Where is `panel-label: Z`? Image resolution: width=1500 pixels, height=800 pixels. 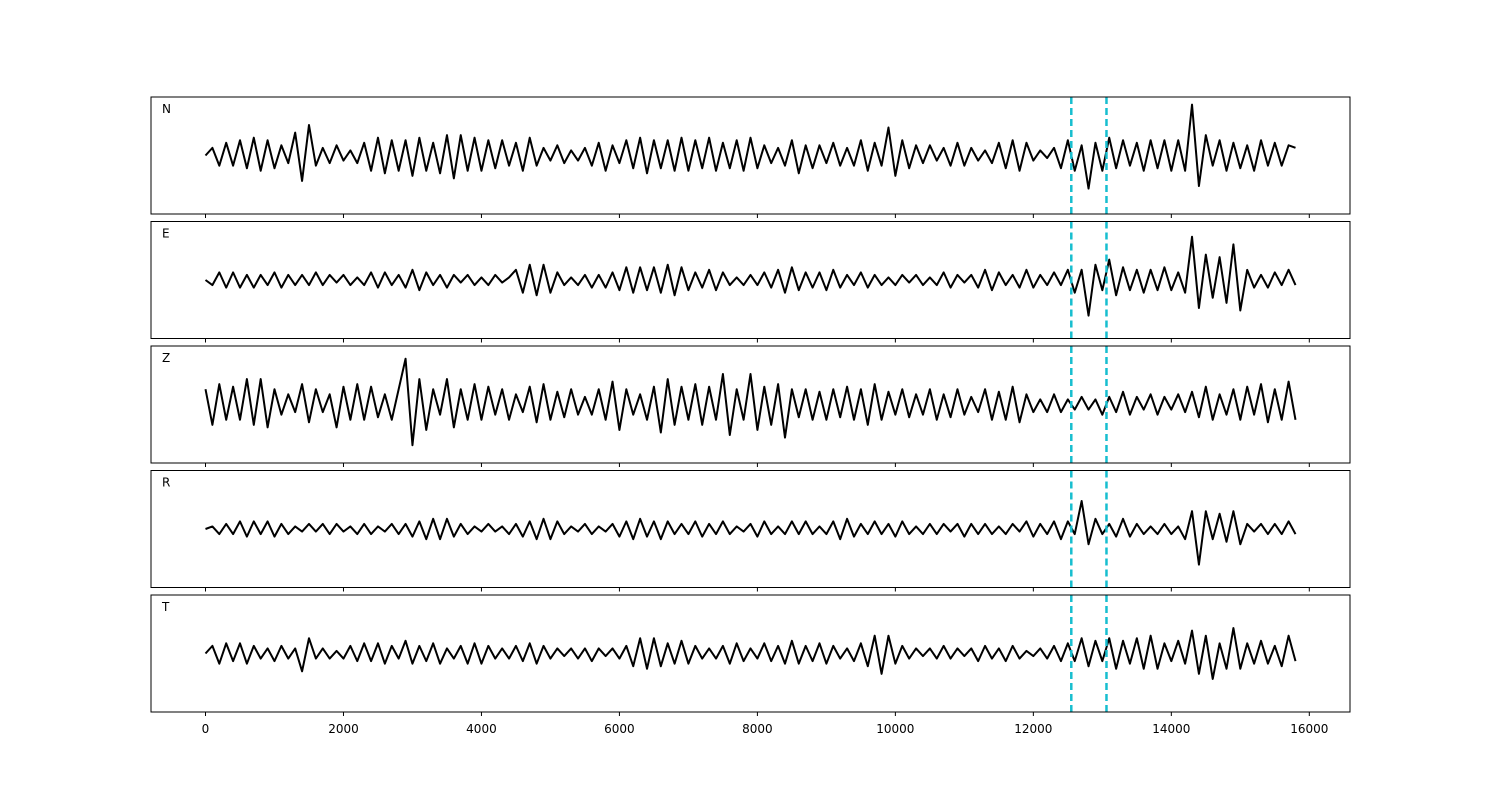
panel-label: Z is located at coordinates (166, 358).